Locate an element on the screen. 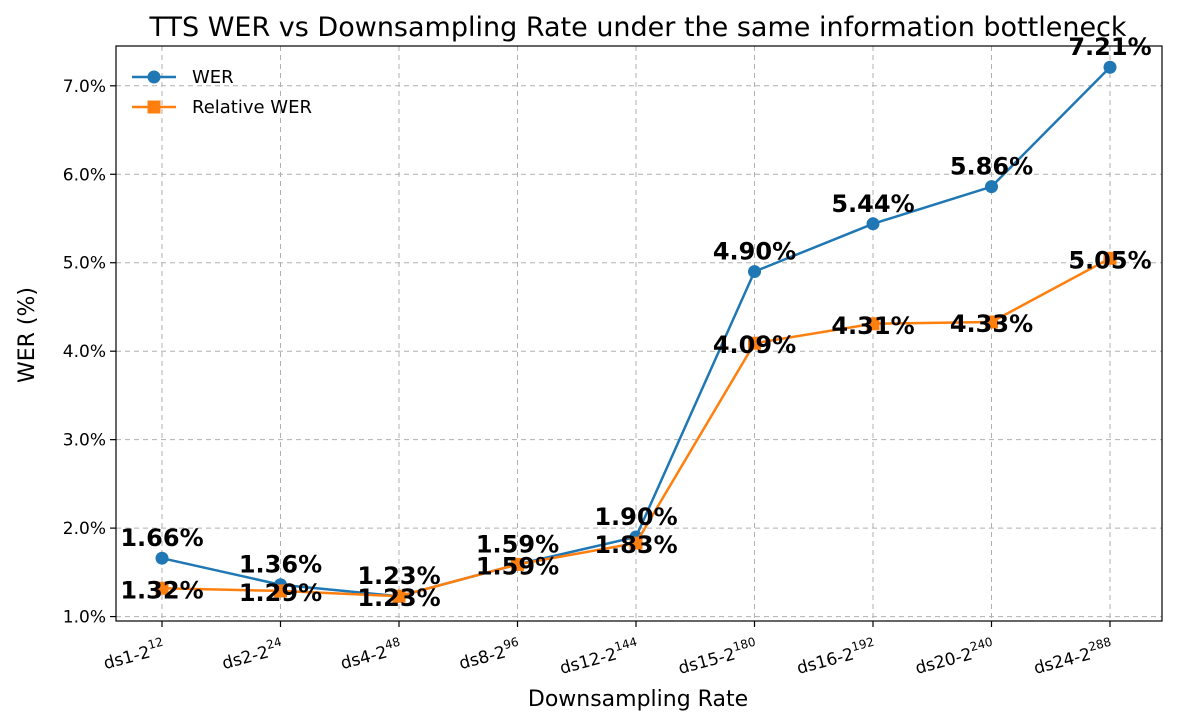 This screenshot has width=1182, height=727. data-label: 4.33% is located at coordinates (991, 324).